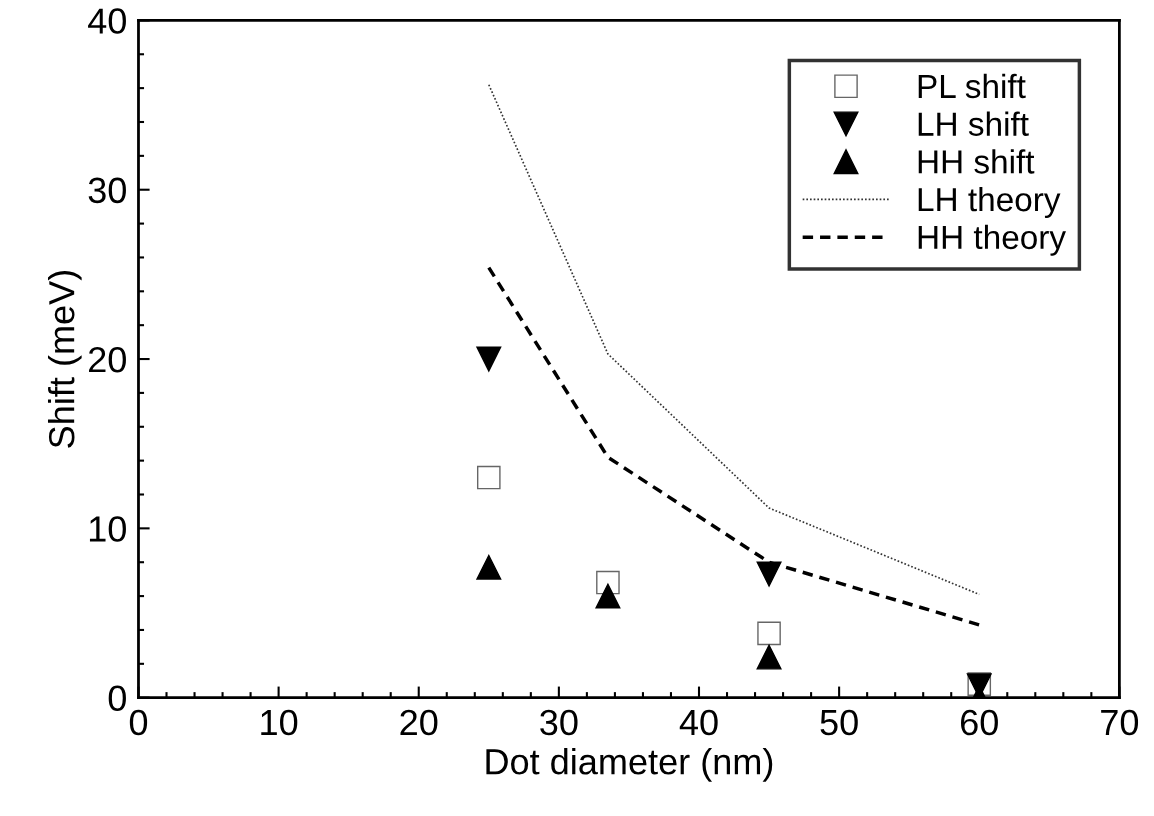 The width and height of the screenshot is (1154, 816). Describe the element at coordinates (419, 722) in the screenshot. I see `x-tick-label: 20` at that location.